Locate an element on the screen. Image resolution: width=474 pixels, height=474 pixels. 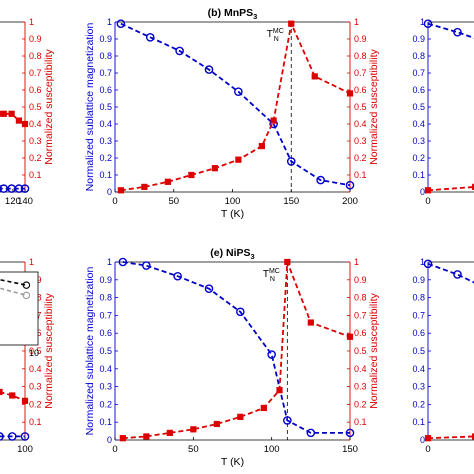
y2-tick-label: 0.8 is located at coordinates (360, 298).